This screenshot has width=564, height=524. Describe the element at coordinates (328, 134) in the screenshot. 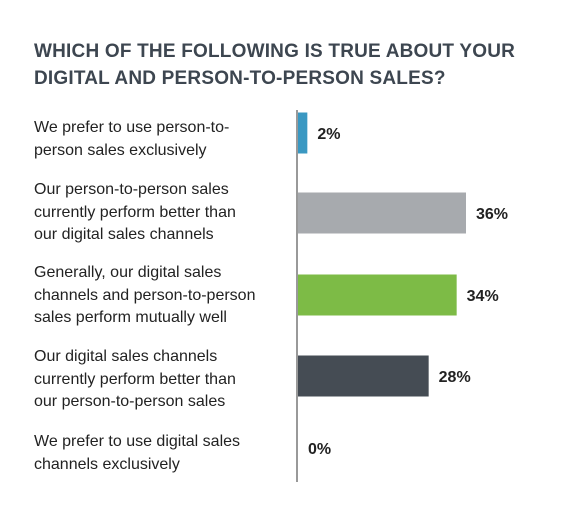

I see `bar-value-label: 2%` at that location.